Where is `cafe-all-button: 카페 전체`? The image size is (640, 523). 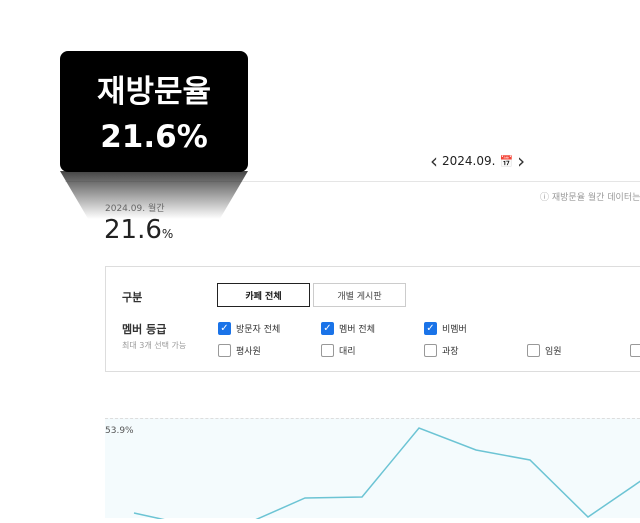 cafe-all-button: 카페 전체 is located at coordinates (263, 295).